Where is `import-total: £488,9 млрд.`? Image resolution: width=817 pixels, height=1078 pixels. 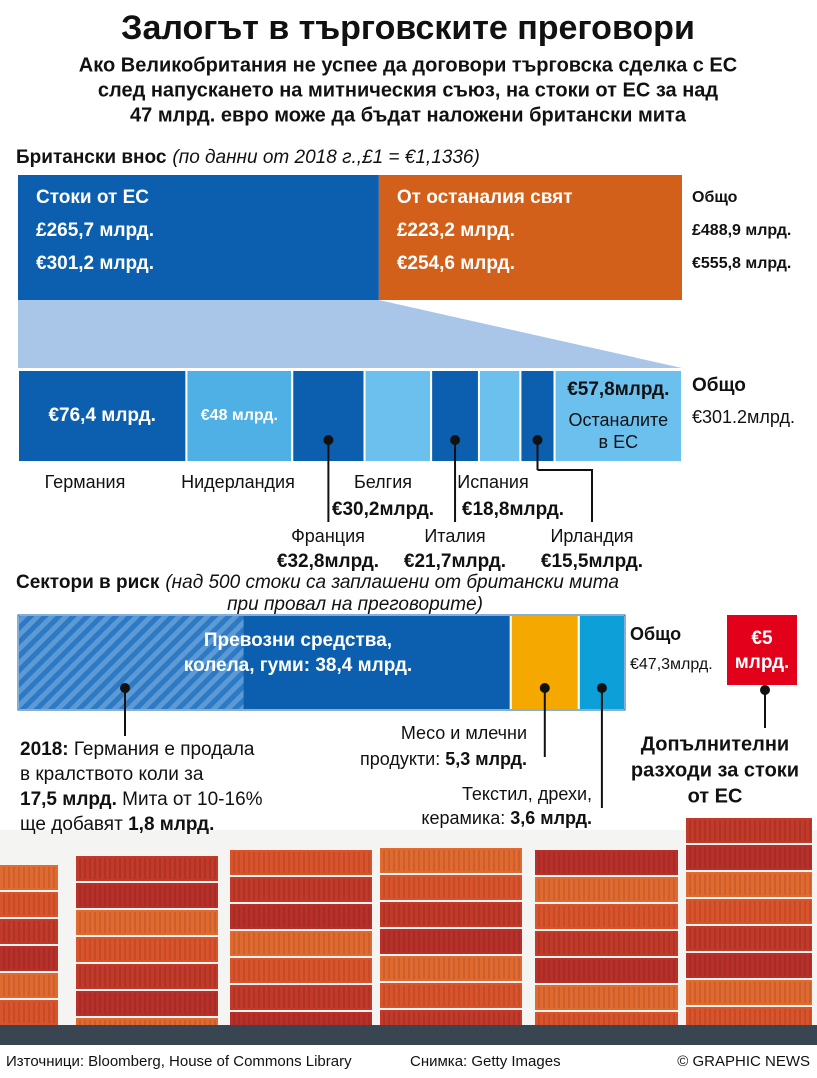 import-total: £488,9 млрд. is located at coordinates (741, 230).